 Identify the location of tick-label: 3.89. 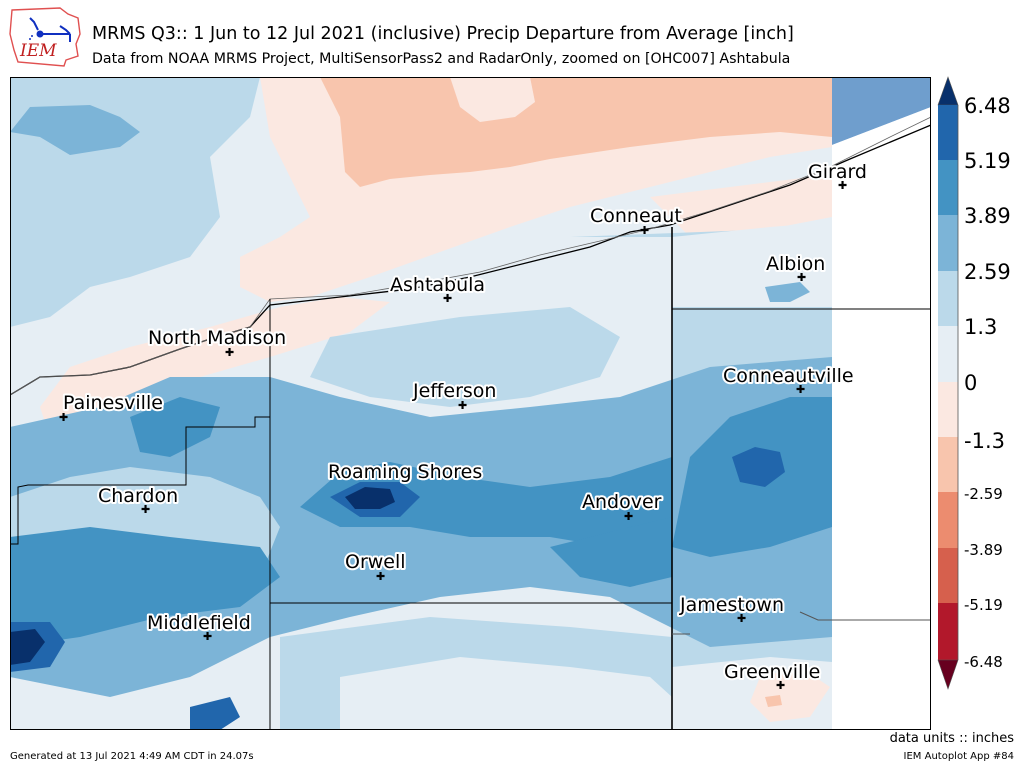
(987, 216).